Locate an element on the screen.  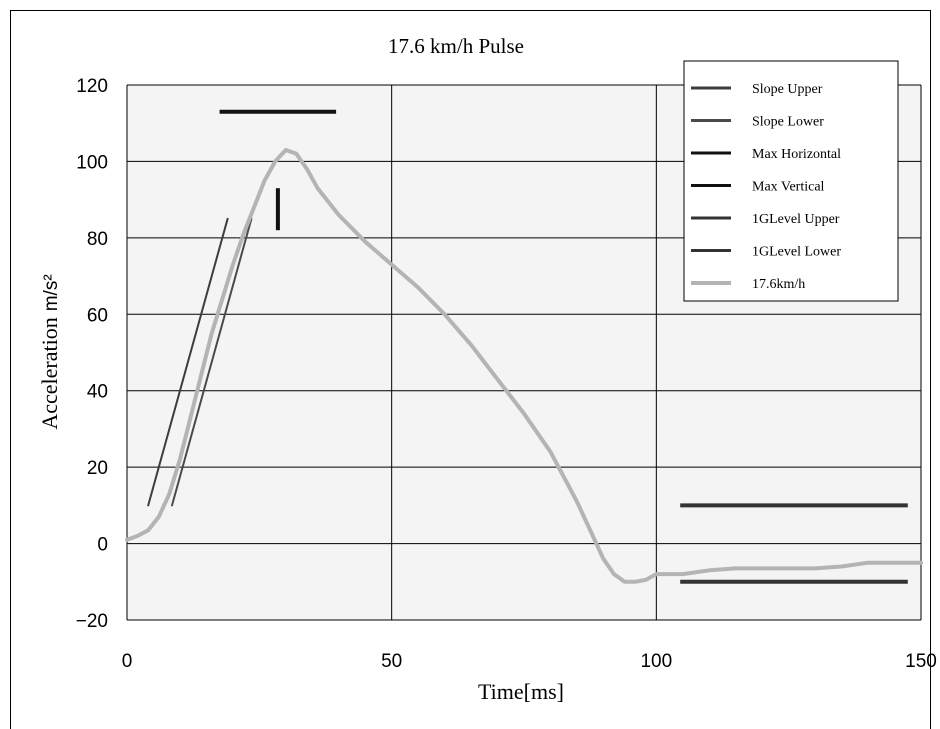
y-tick-label: 80 is located at coordinates (97, 239).